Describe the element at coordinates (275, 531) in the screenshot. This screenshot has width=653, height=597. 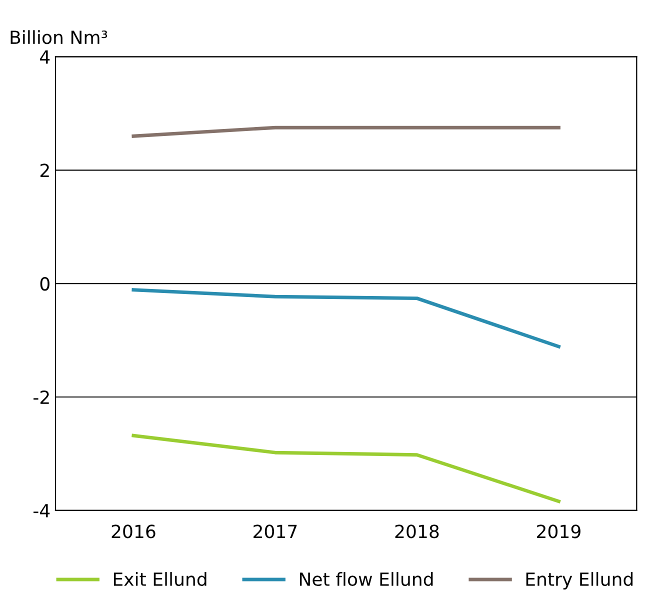
I see `x-tick-label: 2017` at that location.